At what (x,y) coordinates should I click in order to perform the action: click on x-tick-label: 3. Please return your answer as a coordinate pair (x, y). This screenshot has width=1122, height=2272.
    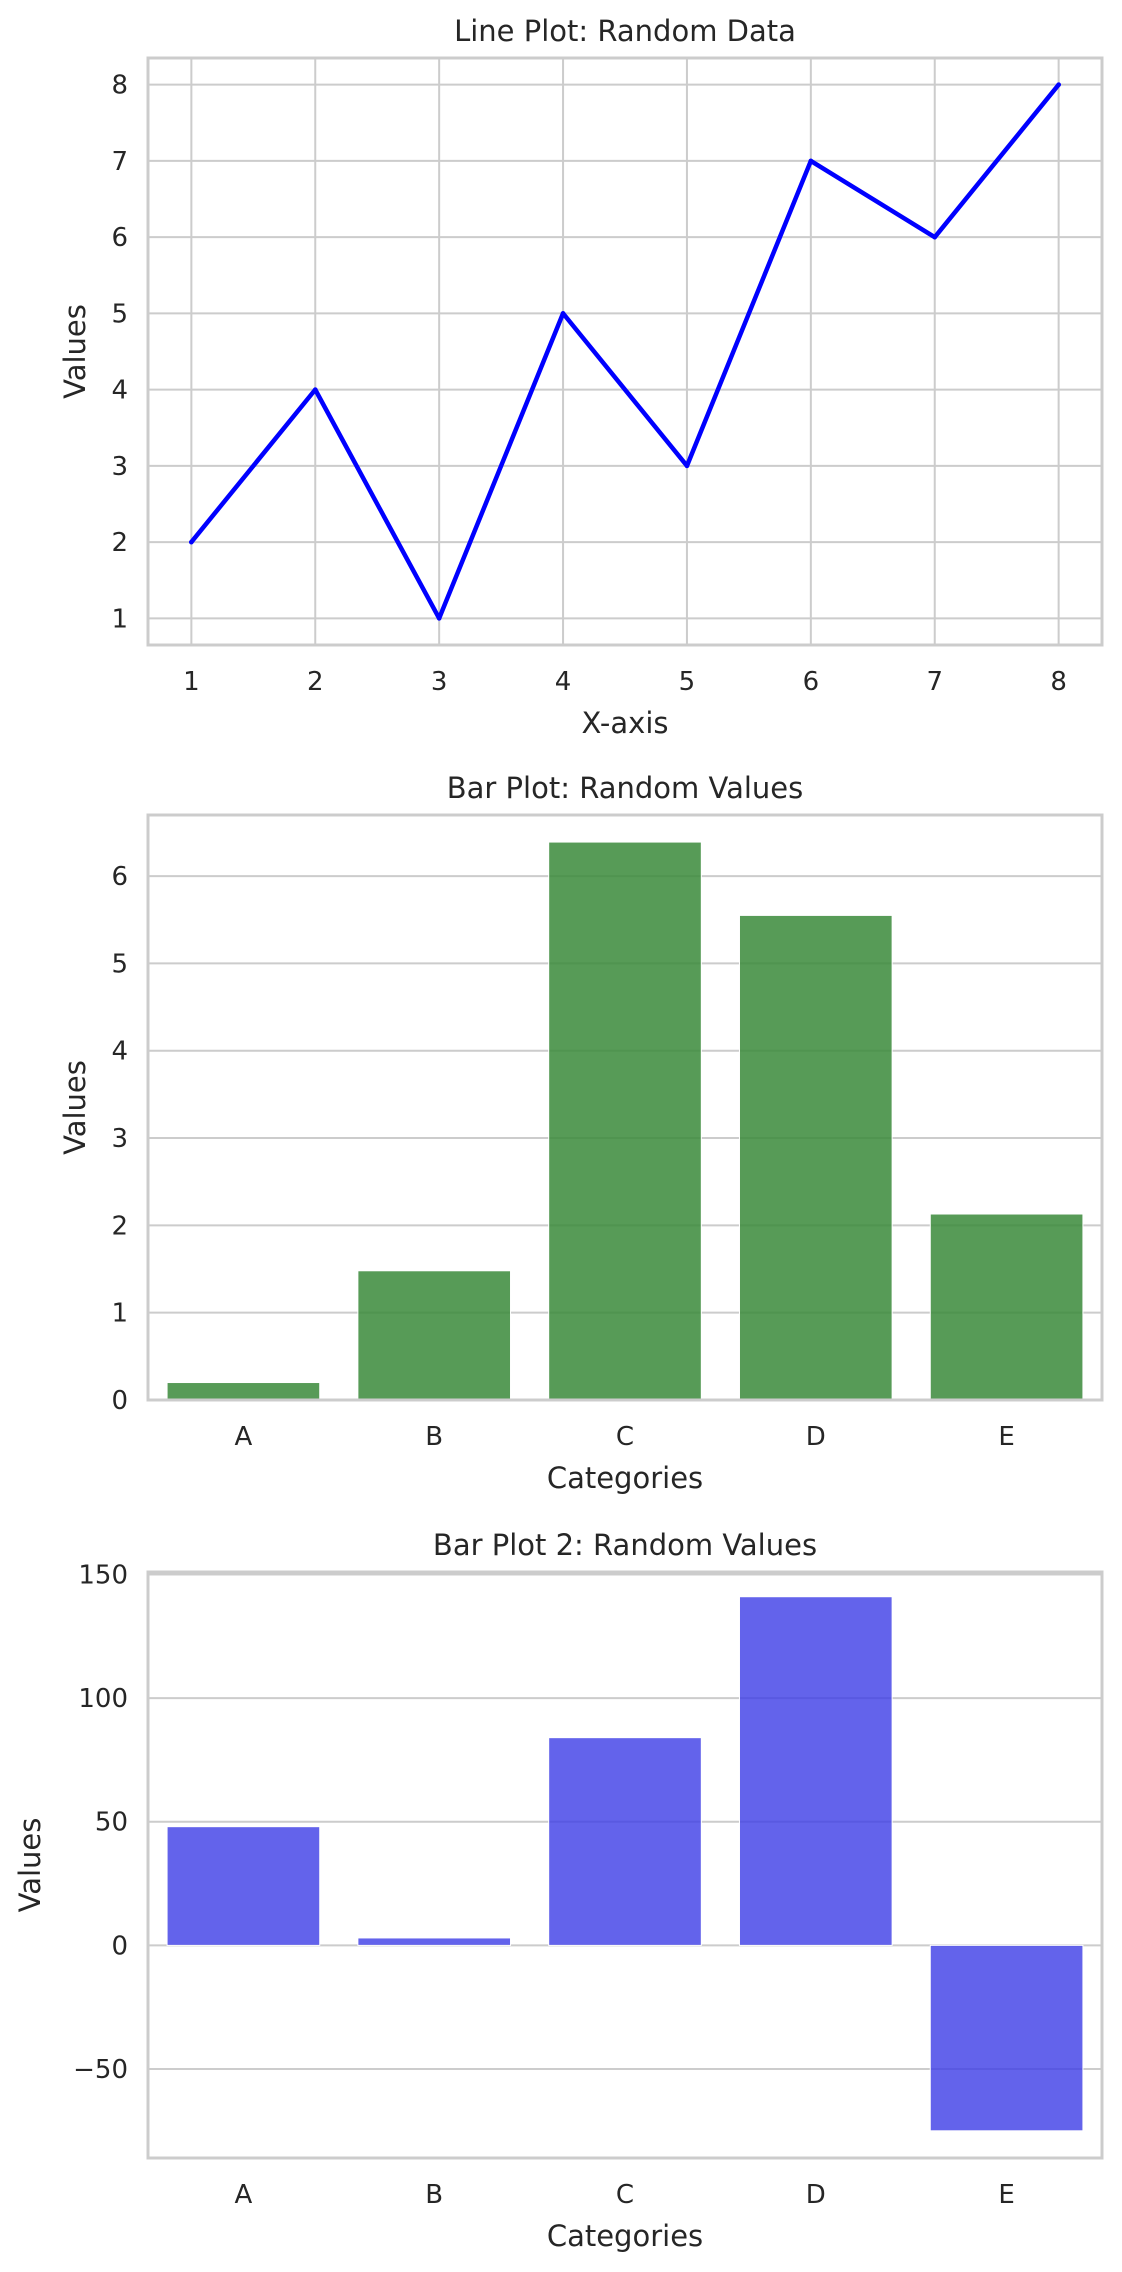
    Looking at the image, I should click on (439, 682).